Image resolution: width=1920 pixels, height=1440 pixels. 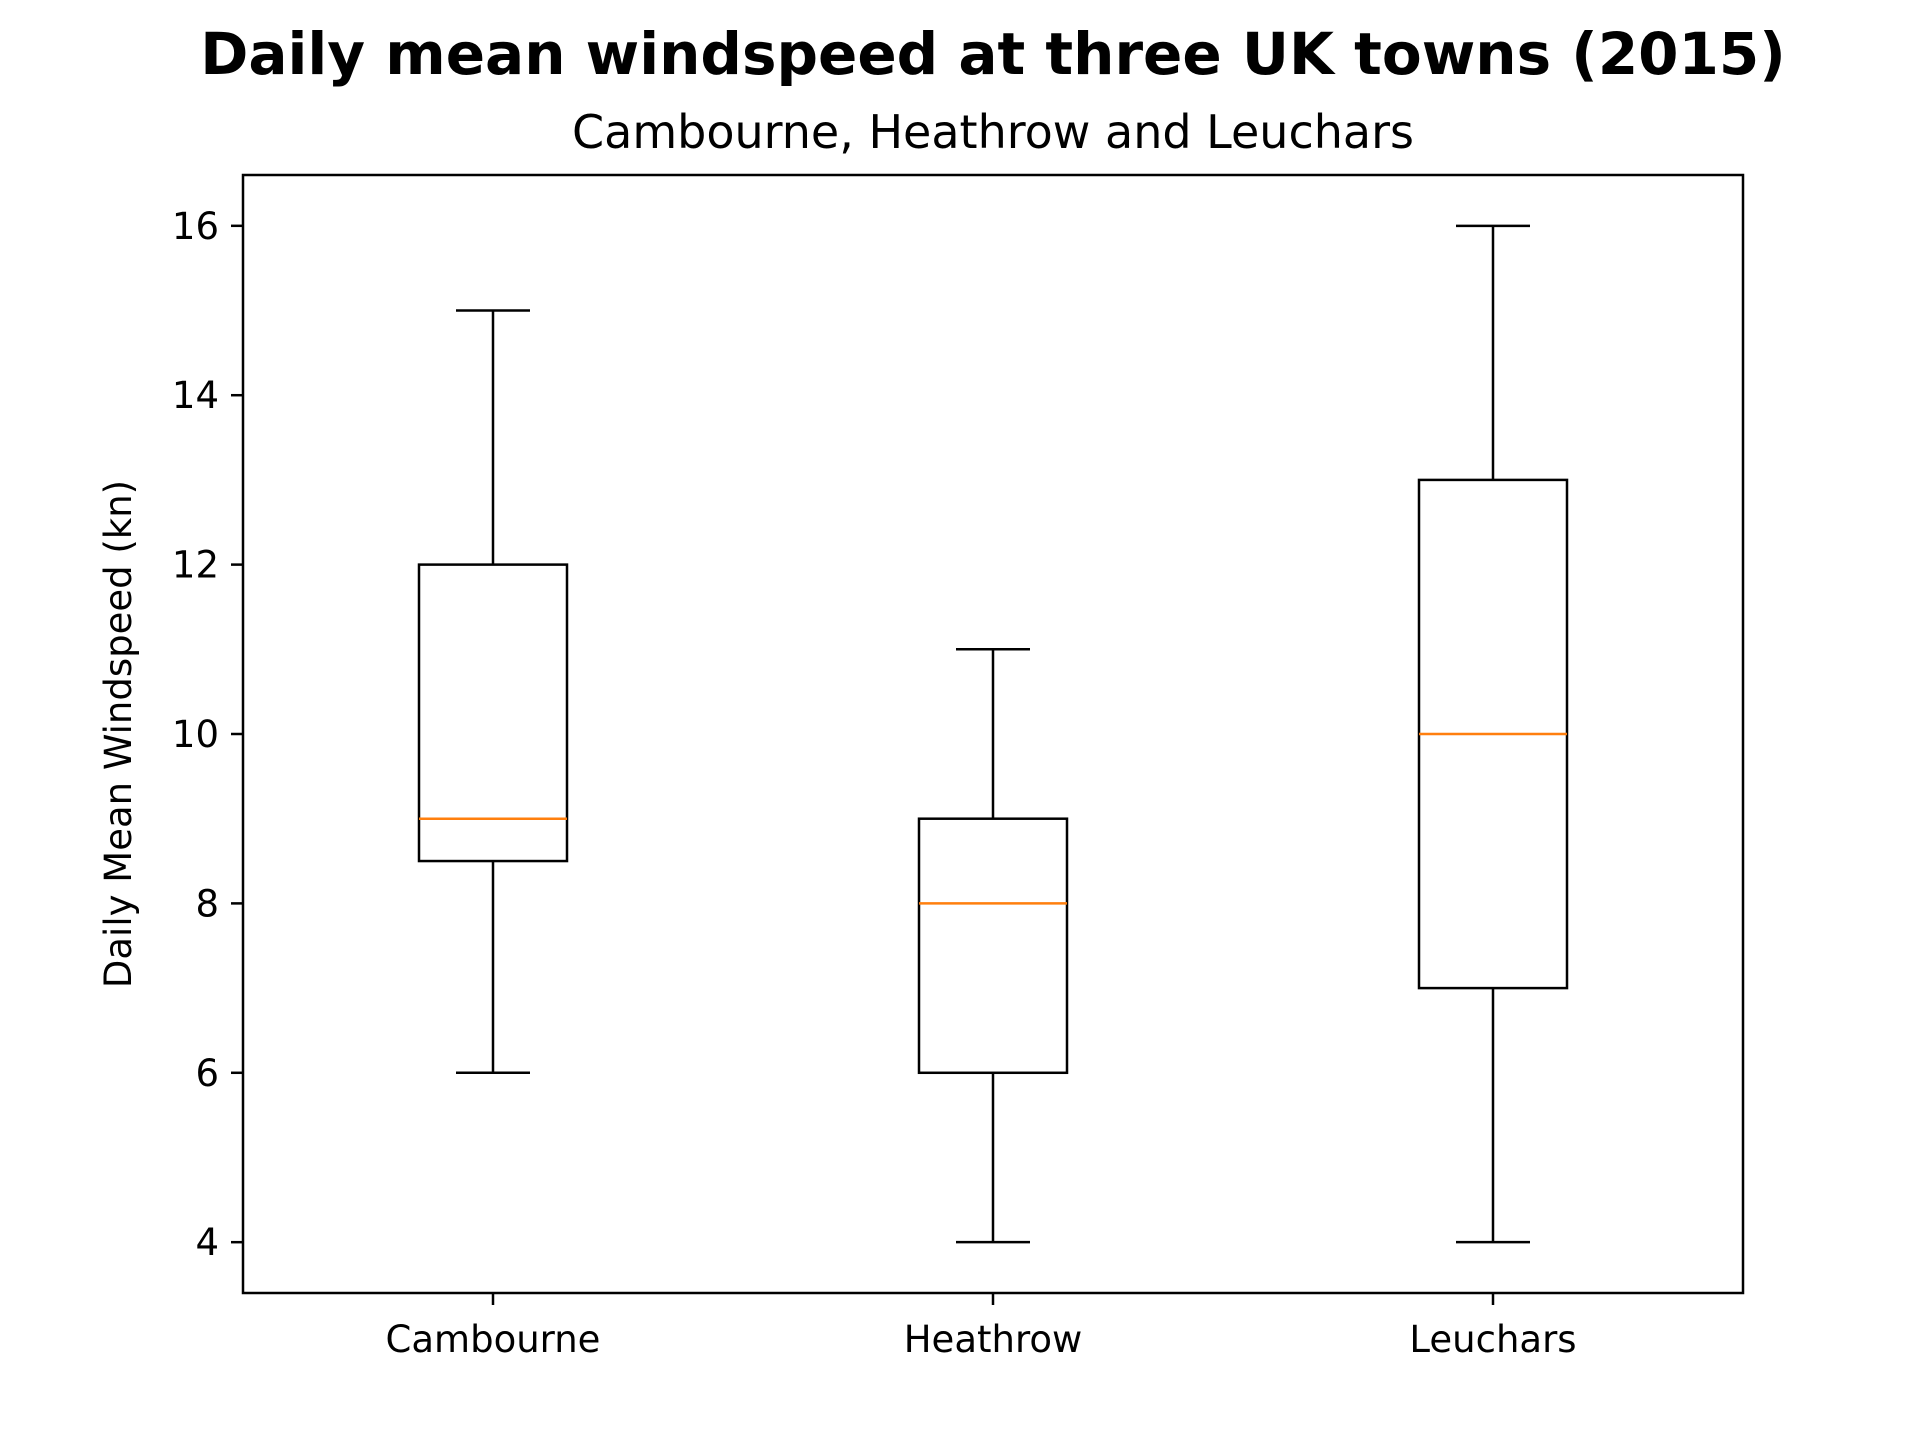 What do you see at coordinates (195, 734) in the screenshot?
I see `y-tick-label: 10` at bounding box center [195, 734].